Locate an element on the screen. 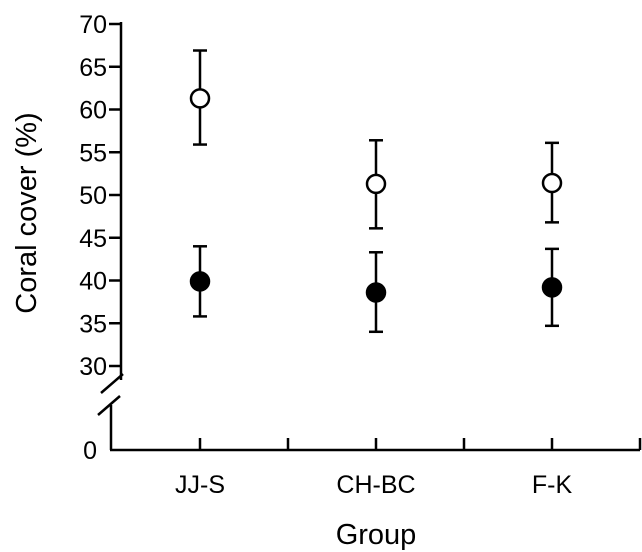 This screenshot has height=552, width=642. y-tick-label-50: 50 is located at coordinates (93, 196).